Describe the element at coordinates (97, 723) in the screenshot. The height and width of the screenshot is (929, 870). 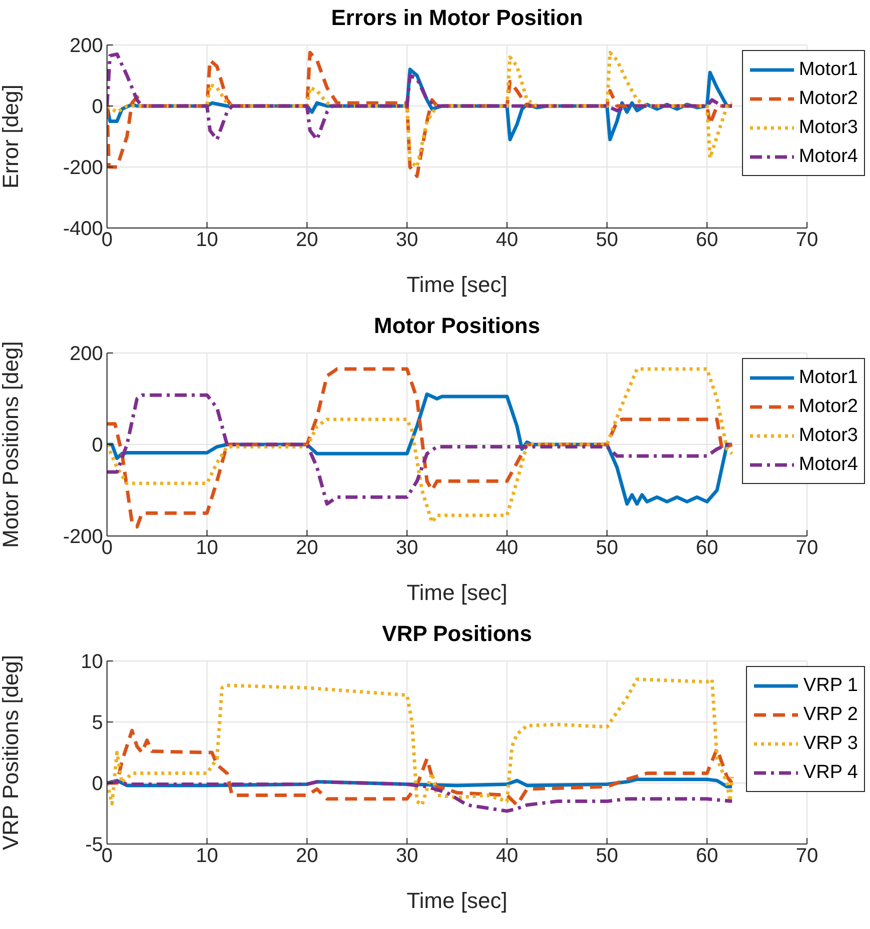
I see `y-tick-label: 5` at that location.